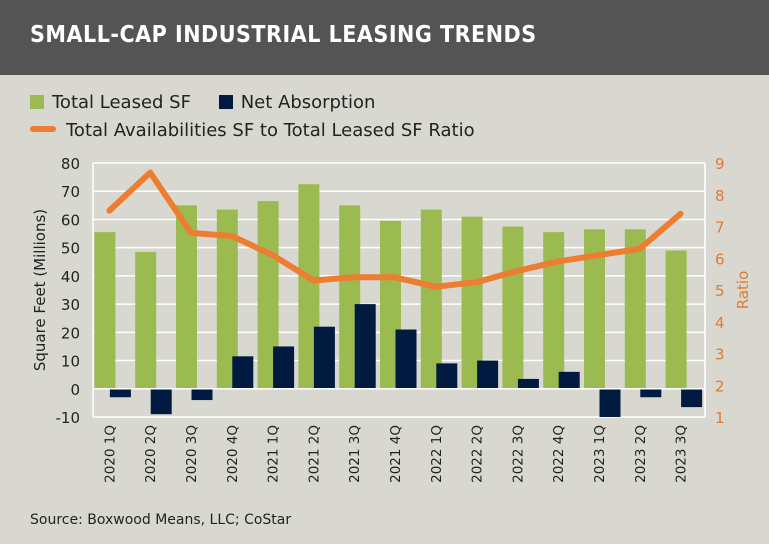  Describe the element at coordinates (37, 102) in the screenshot. I see `legend-swatch-leased` at that location.